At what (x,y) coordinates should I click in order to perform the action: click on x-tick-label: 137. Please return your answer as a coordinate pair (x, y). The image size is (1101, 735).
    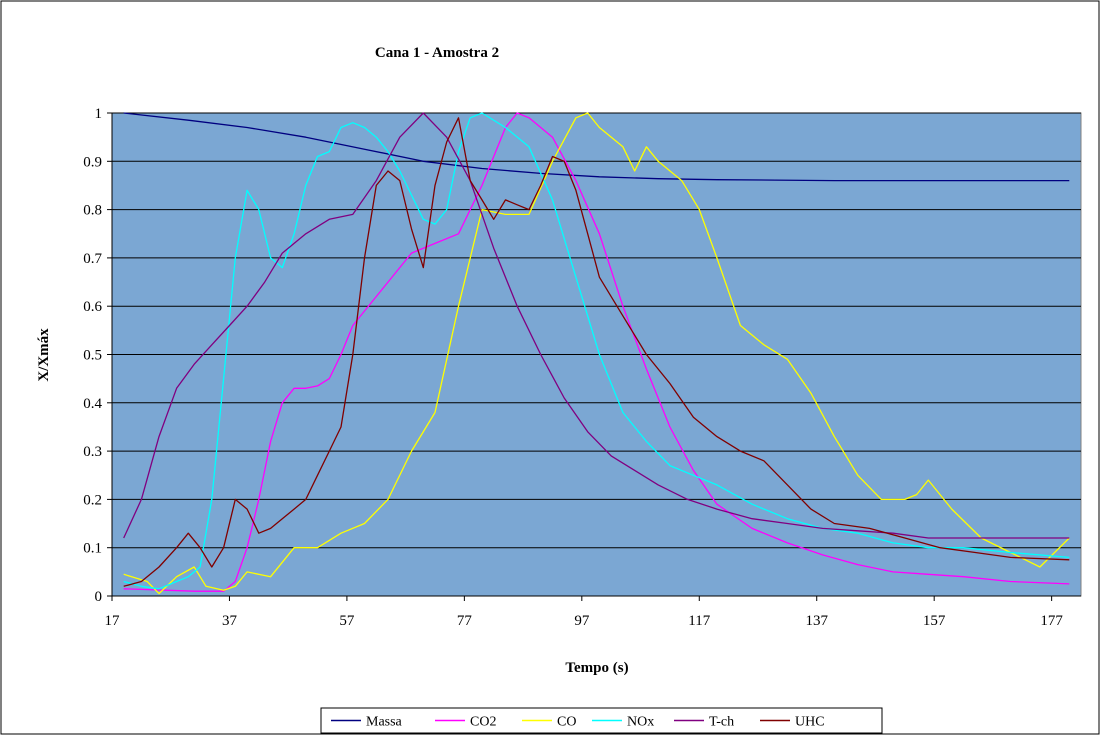
    Looking at the image, I should click on (816, 621).